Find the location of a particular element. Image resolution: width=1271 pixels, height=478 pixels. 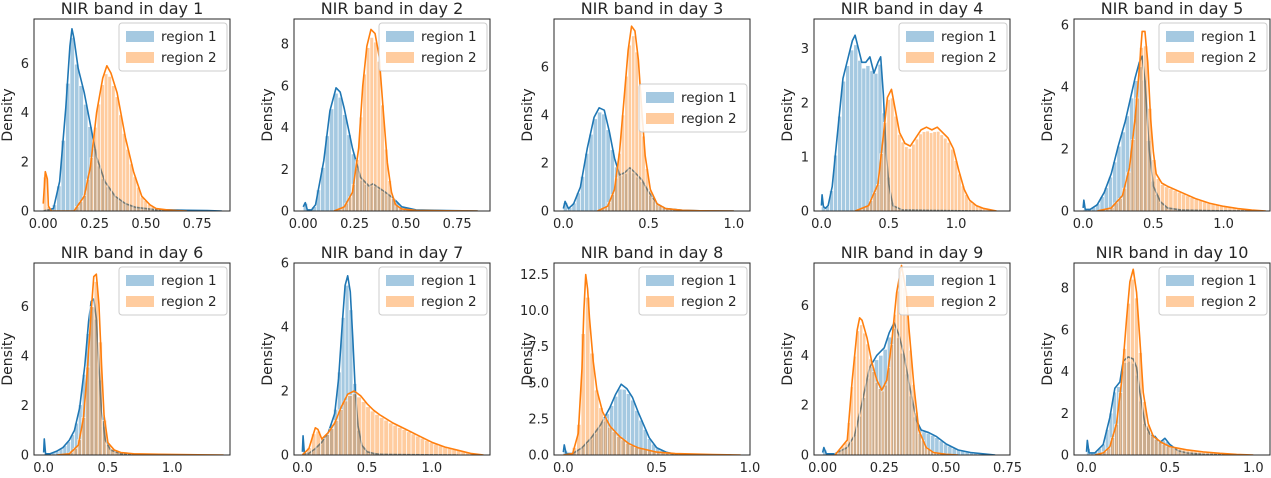

subplot-title: NIR band in day 6 is located at coordinates (132, 252).